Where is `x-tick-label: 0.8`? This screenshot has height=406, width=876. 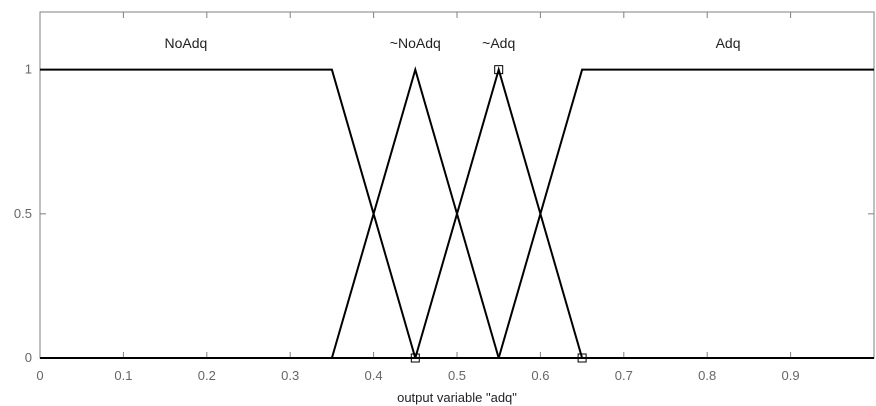 x-tick-label: 0.8 is located at coordinates (707, 375).